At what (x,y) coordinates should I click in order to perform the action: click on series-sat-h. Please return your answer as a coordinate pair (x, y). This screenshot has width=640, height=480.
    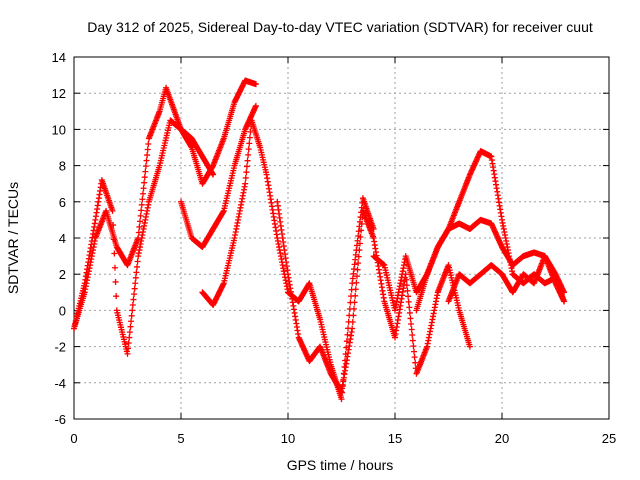
    Looking at the image, I should click on (506, 279).